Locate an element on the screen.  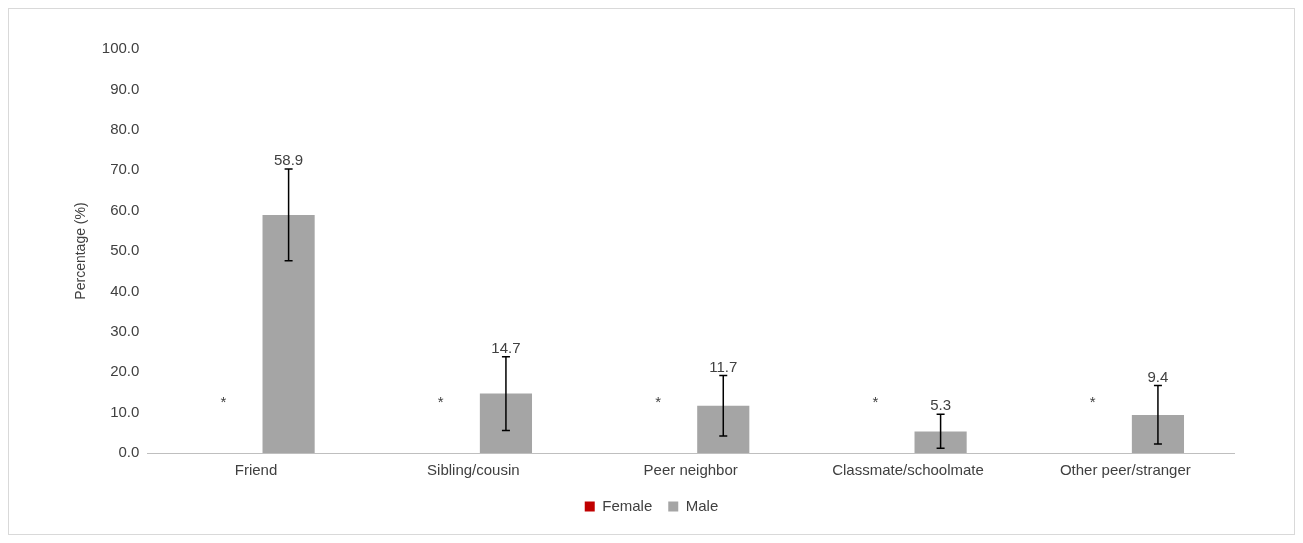
x-tick-label: Peer neighbor is located at coordinates (690, 470).